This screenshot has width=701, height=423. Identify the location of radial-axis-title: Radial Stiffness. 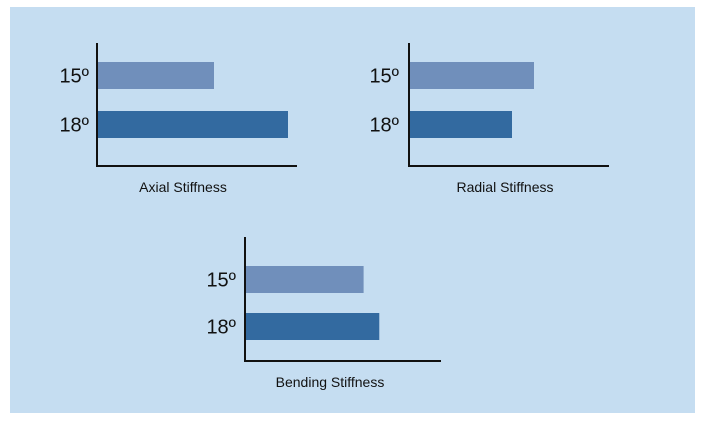
(504, 187).